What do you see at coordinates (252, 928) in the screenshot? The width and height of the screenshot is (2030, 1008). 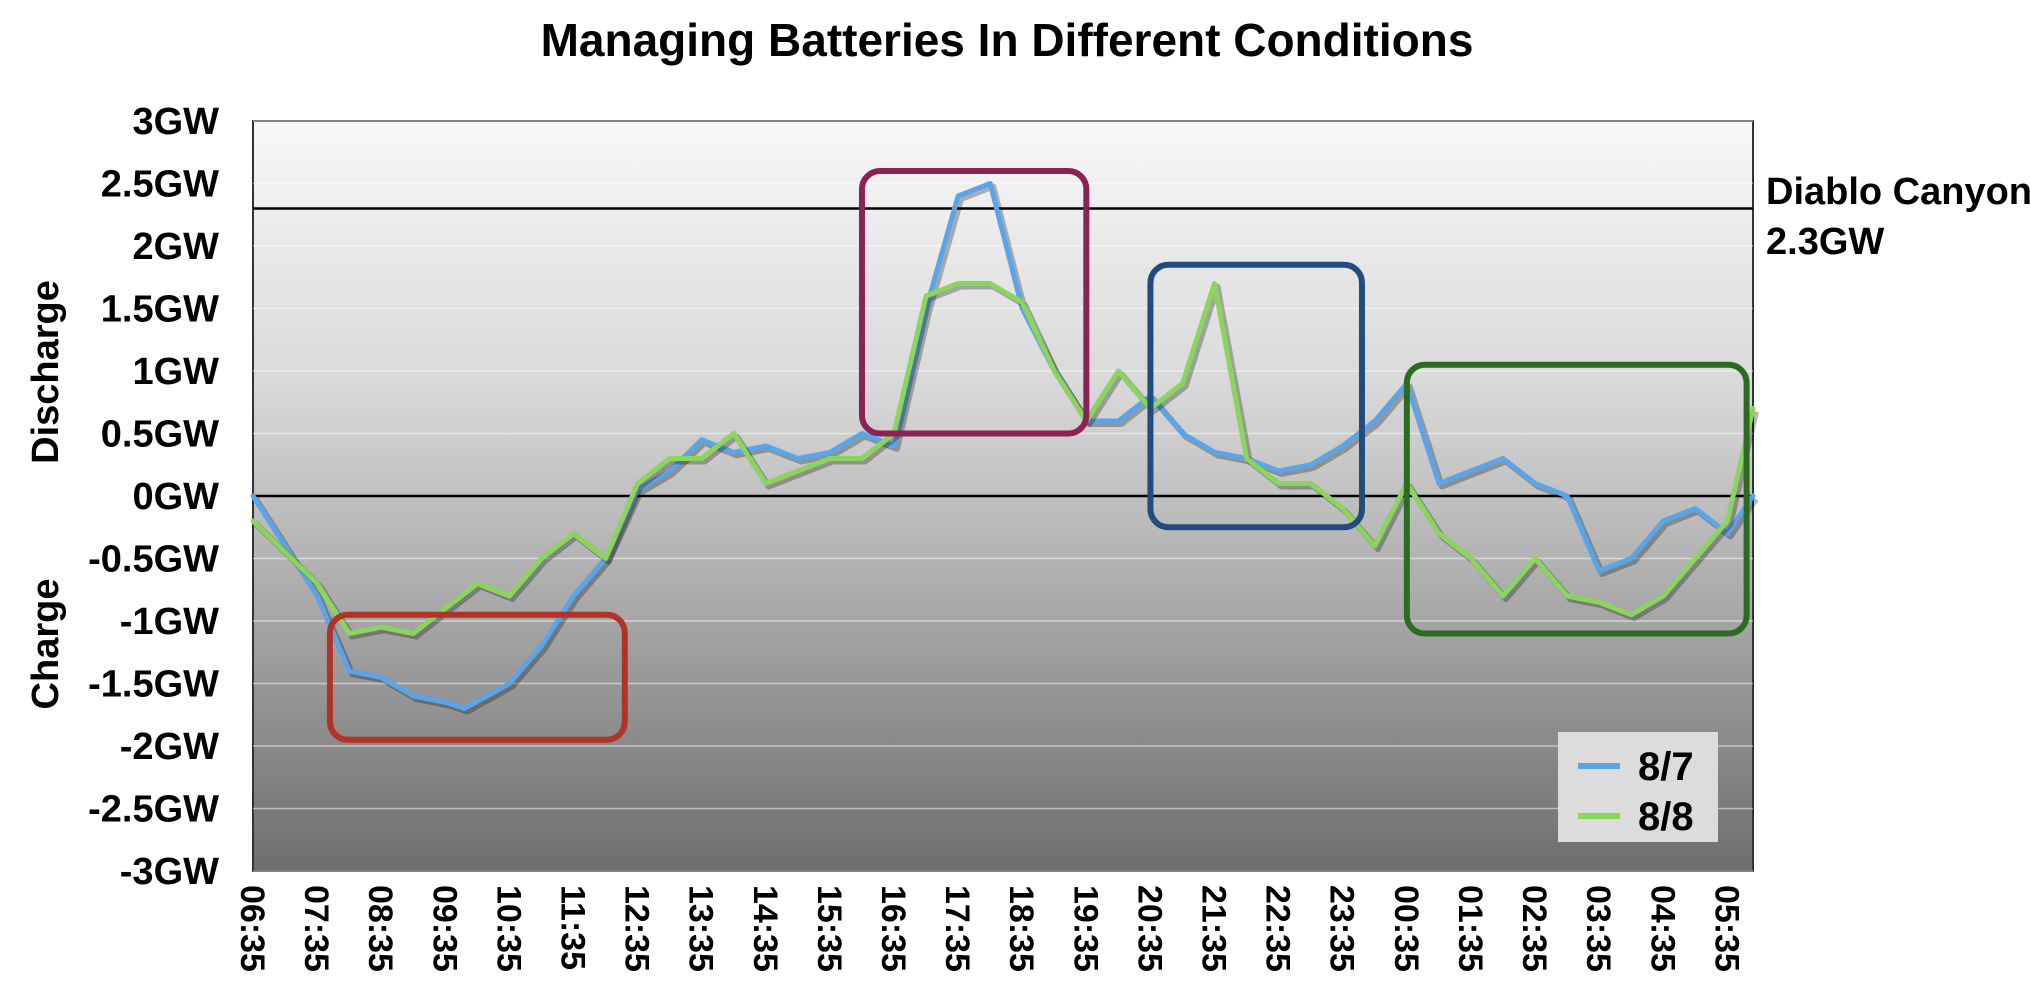 I see `x-tick-label: 06:35` at bounding box center [252, 928].